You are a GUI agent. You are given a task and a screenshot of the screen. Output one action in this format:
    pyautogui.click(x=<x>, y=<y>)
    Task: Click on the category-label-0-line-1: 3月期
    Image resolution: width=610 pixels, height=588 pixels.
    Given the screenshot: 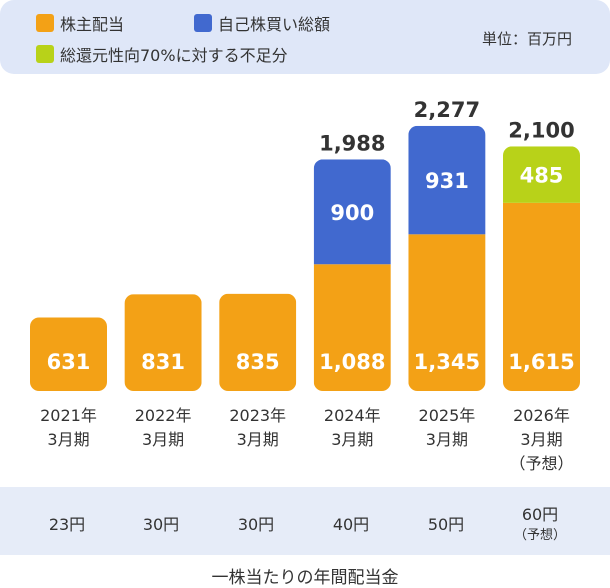 What is the action you would take?
    pyautogui.click(x=68, y=439)
    